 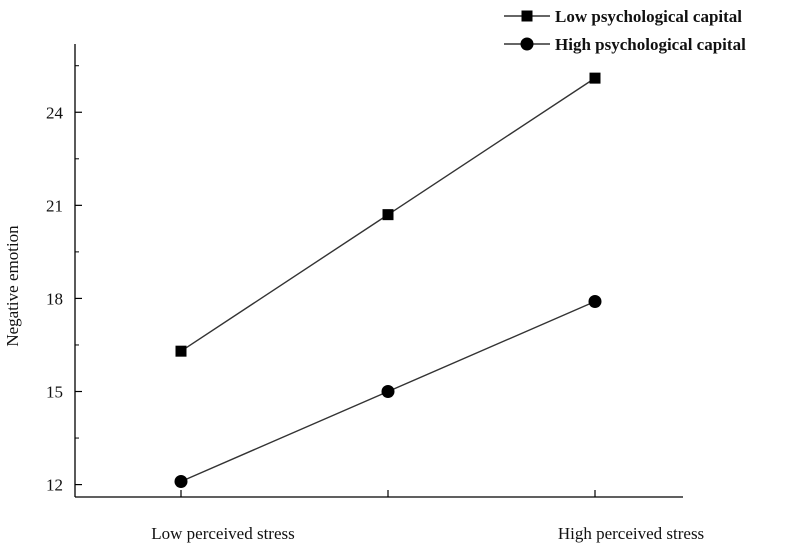 I want to click on legend-item: High psychological capital, so click(x=625, y=44).